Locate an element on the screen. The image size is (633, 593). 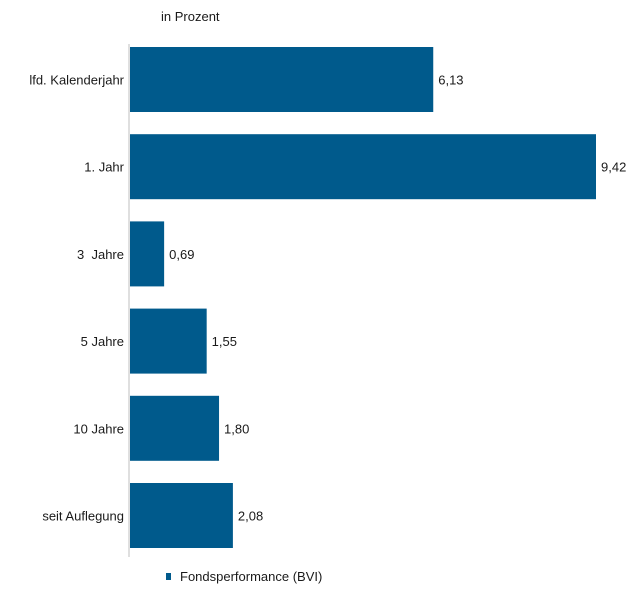
value-label: 1,55 is located at coordinates (224, 341).